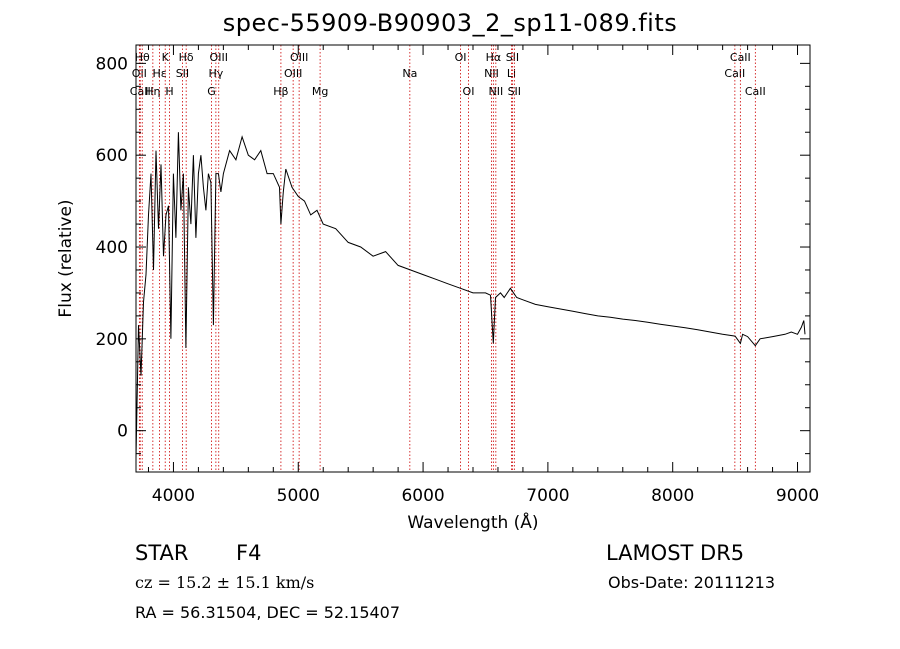 The image size is (900, 649). Describe the element at coordinates (472, 522) in the screenshot. I see `x-axis-label: Wavelength (Å)` at that location.